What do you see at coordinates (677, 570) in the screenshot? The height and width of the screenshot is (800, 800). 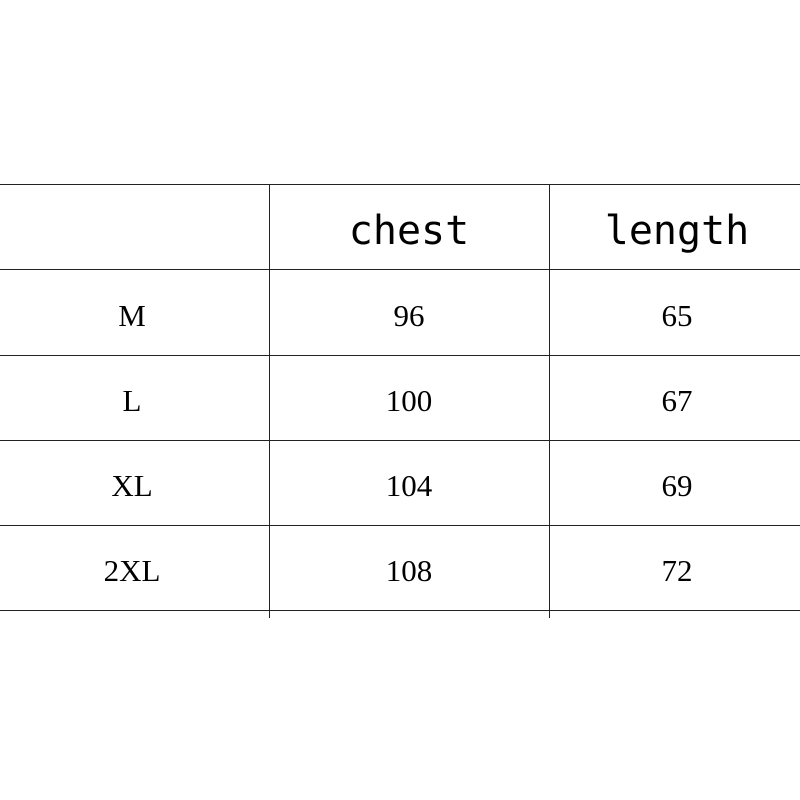 I see `length-value: 72` at bounding box center [677, 570].